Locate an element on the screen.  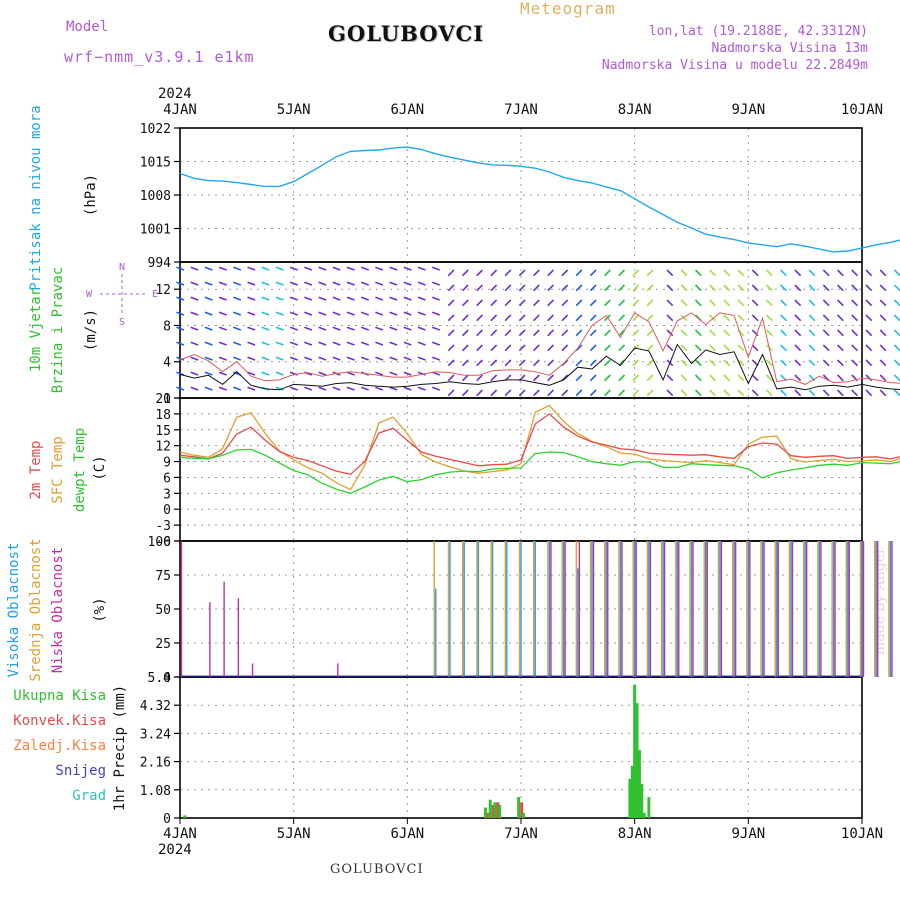
wind-speed-line is located at coordinates (539, 367).